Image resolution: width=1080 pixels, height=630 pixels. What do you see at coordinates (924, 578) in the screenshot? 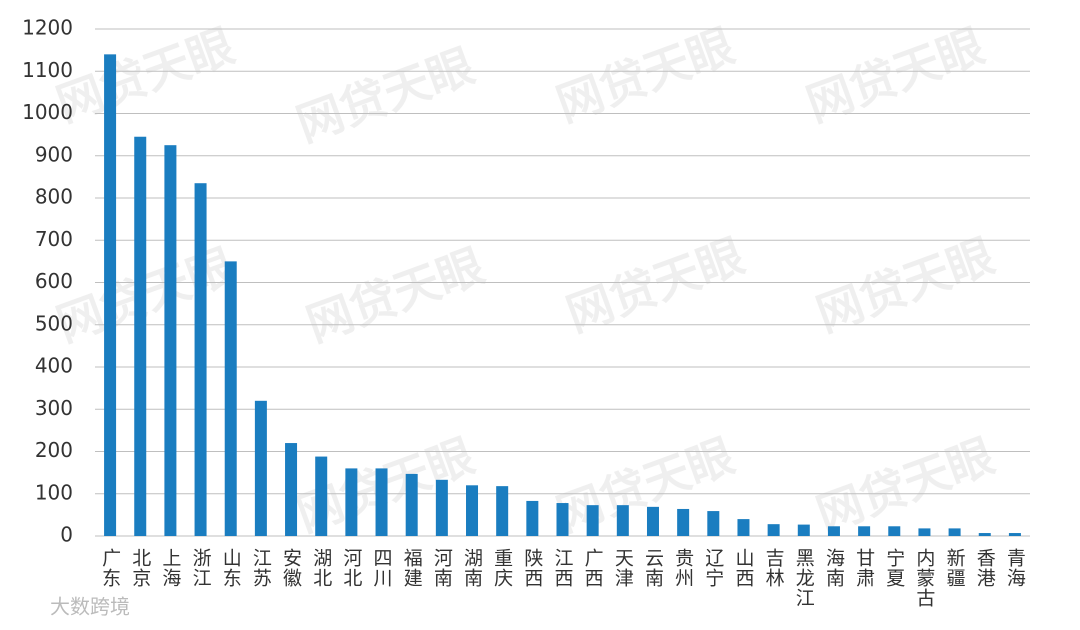
I see `x-tick-label: 内蒙古` at bounding box center [924, 578].